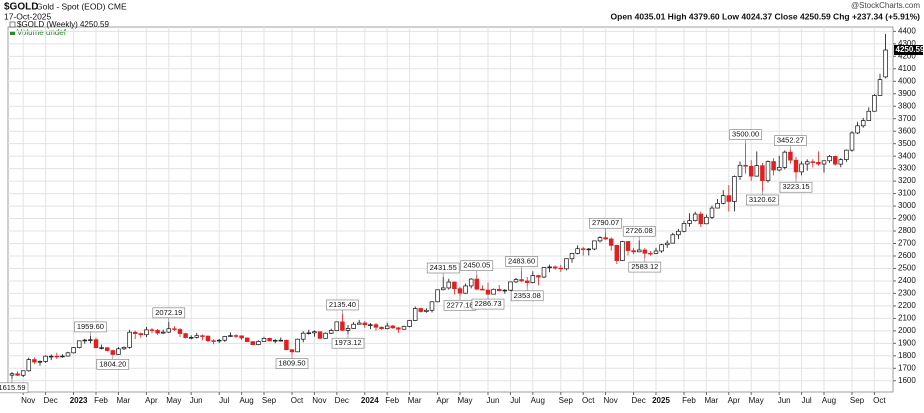  Describe the element at coordinates (879, 400) in the screenshot. I see `x-tick-label: Oct` at that location.